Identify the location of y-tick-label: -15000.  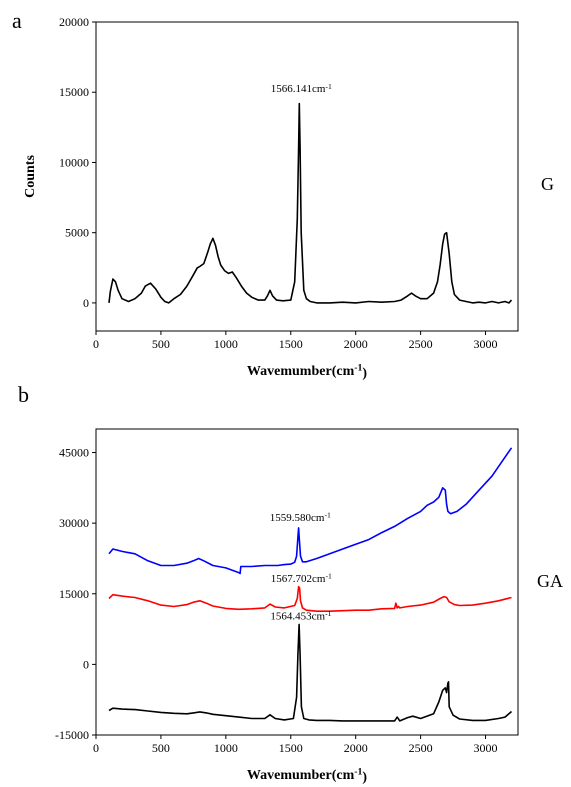
(72, 735).